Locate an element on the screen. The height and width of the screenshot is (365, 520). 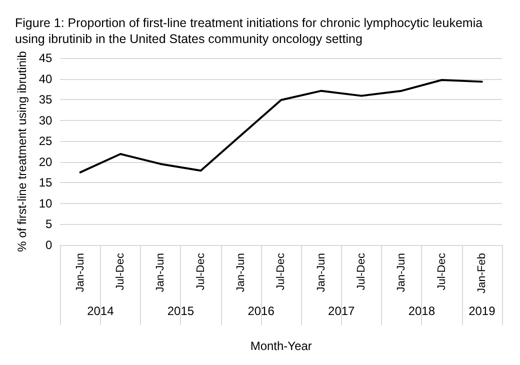
y-tick-label: 10 is located at coordinates (45, 203).